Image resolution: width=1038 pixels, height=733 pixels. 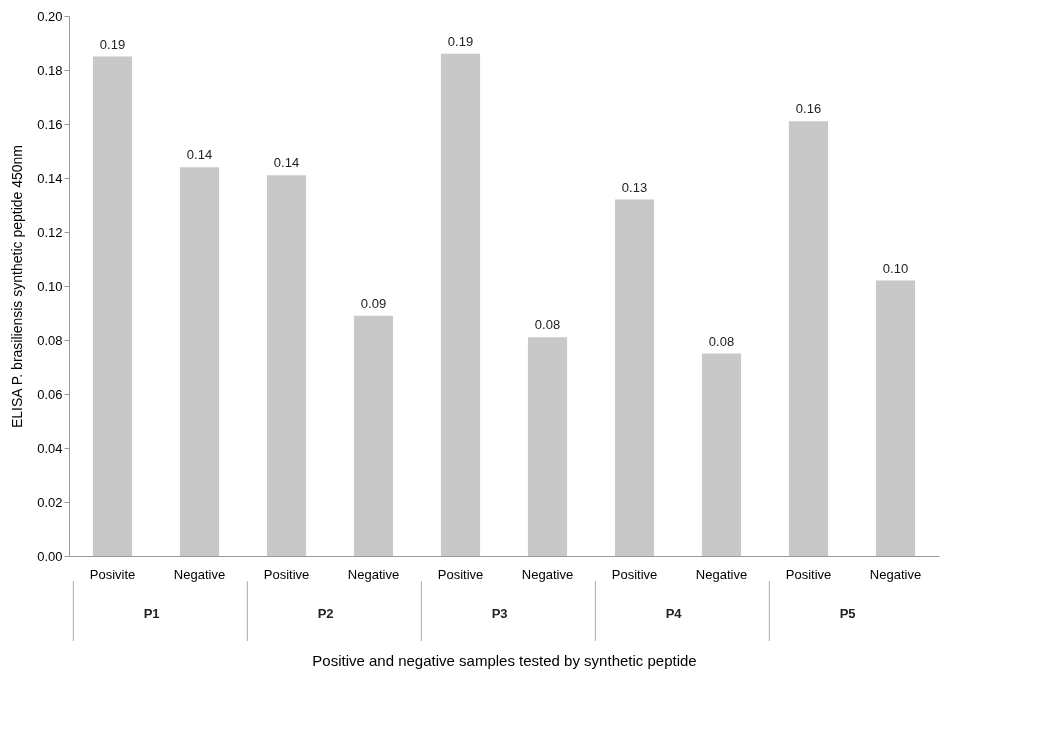 I want to click on y-tick-label: 0.20, so click(x=50, y=16).